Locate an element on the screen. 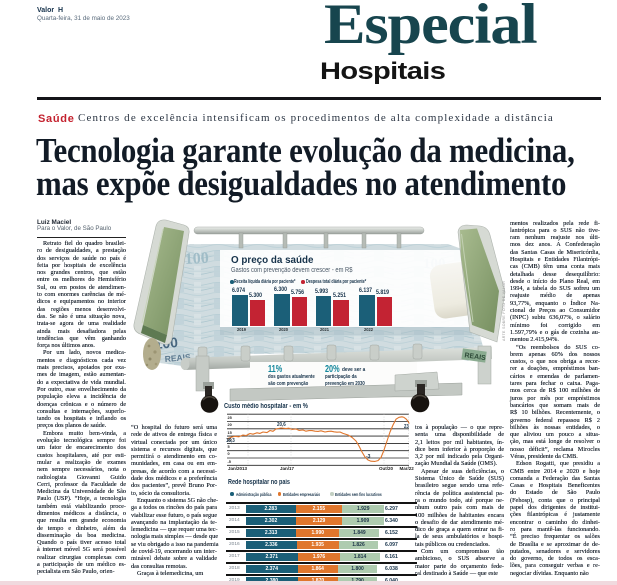 Image resolution: width=617 pixels, height=585 pixels. svg-text: 100 is located at coordinates (196, 259).